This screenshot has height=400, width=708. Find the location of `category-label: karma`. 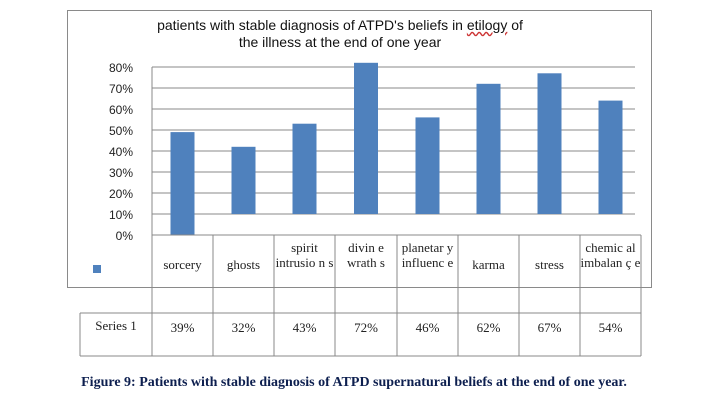

category-label: karma is located at coordinates (488, 264).